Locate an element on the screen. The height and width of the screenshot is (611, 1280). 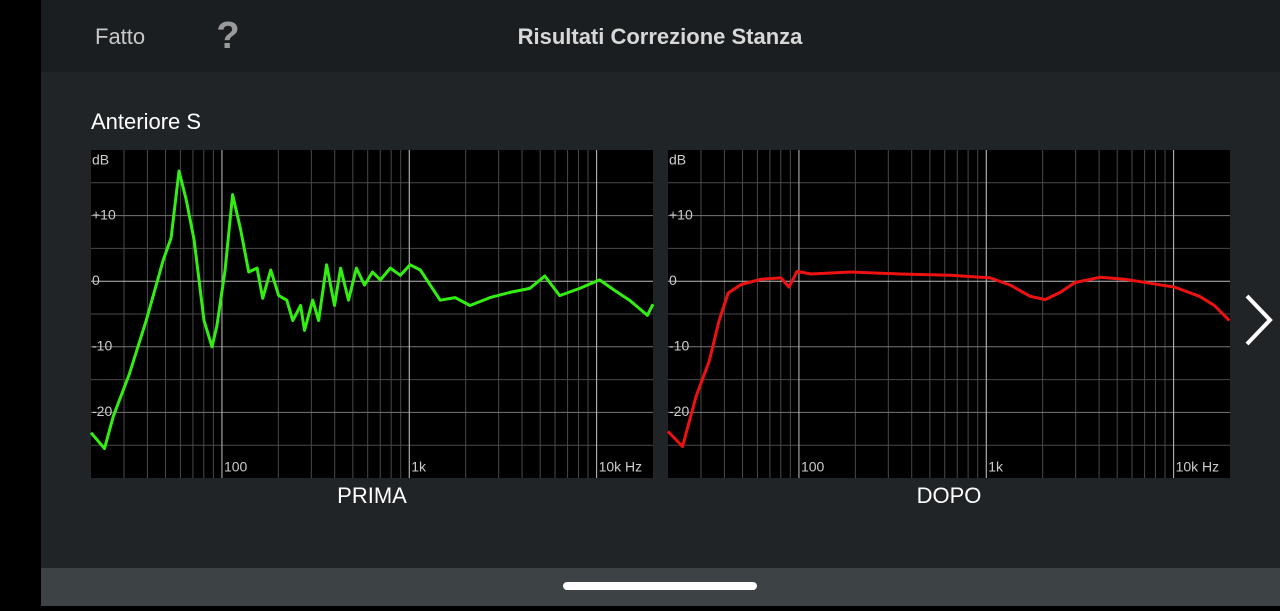
home-indicator is located at coordinates (660, 586).